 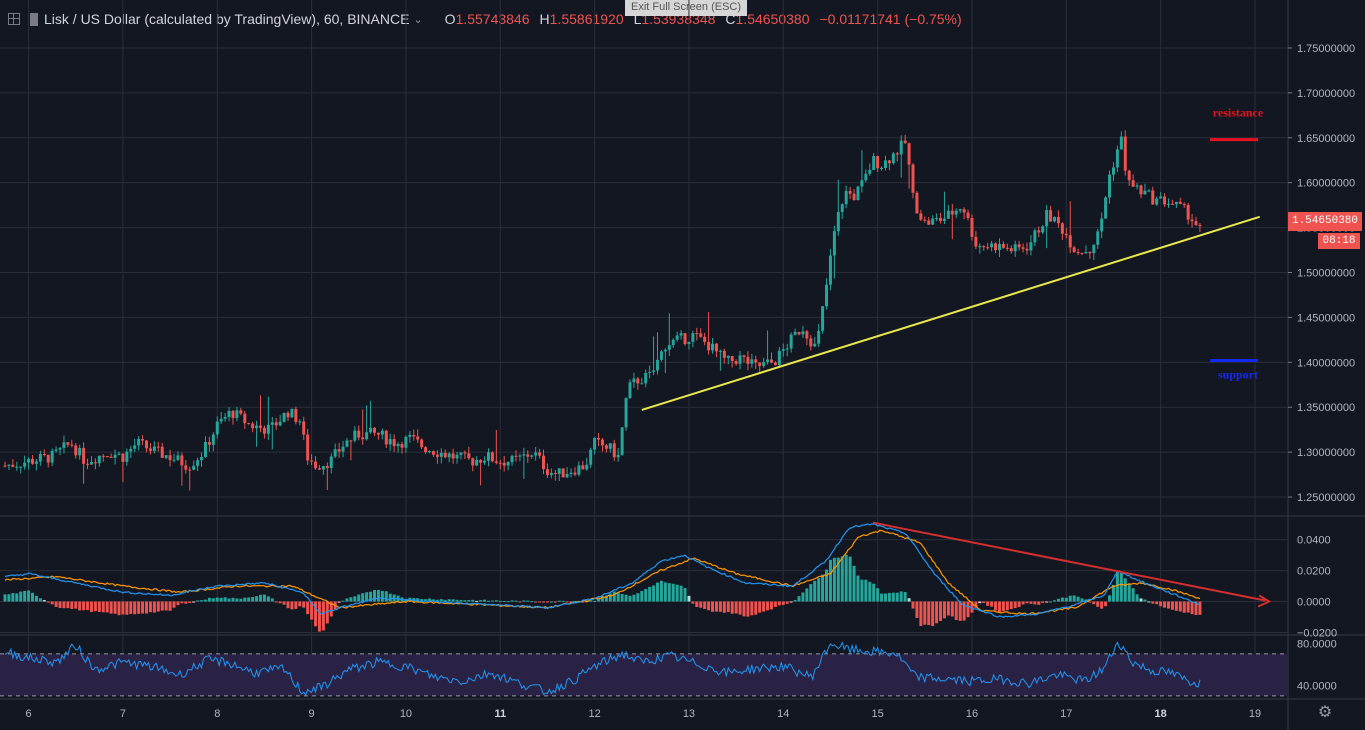 I want to click on x-tick-label: 18, so click(x=1161, y=714).